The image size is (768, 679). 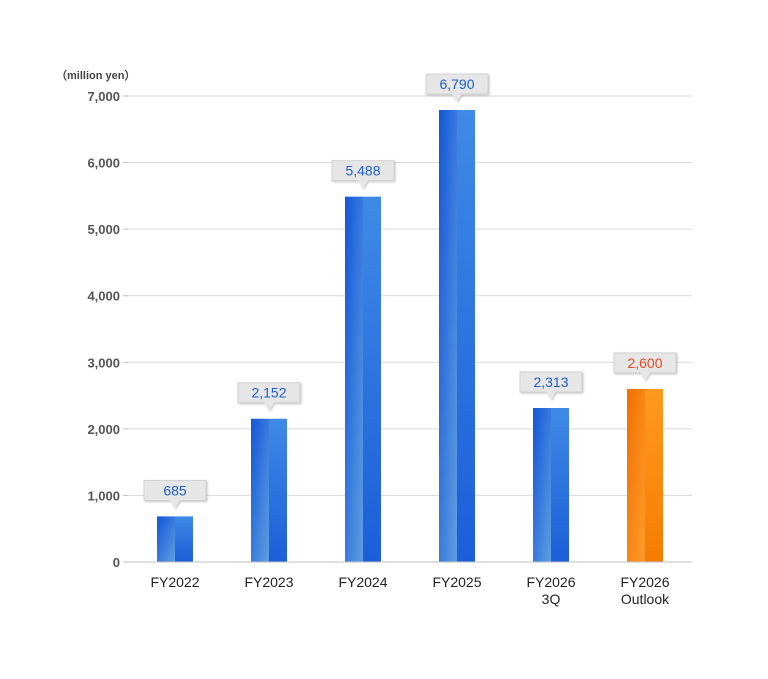 I want to click on y-tick-label: 4,000, so click(x=103, y=296).